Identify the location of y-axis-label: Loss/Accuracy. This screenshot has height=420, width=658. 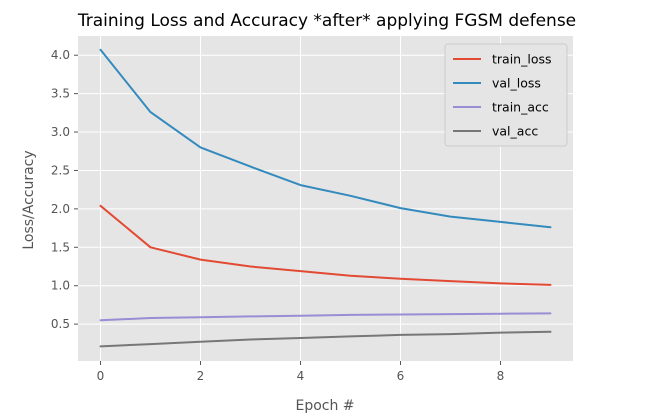
(29, 199).